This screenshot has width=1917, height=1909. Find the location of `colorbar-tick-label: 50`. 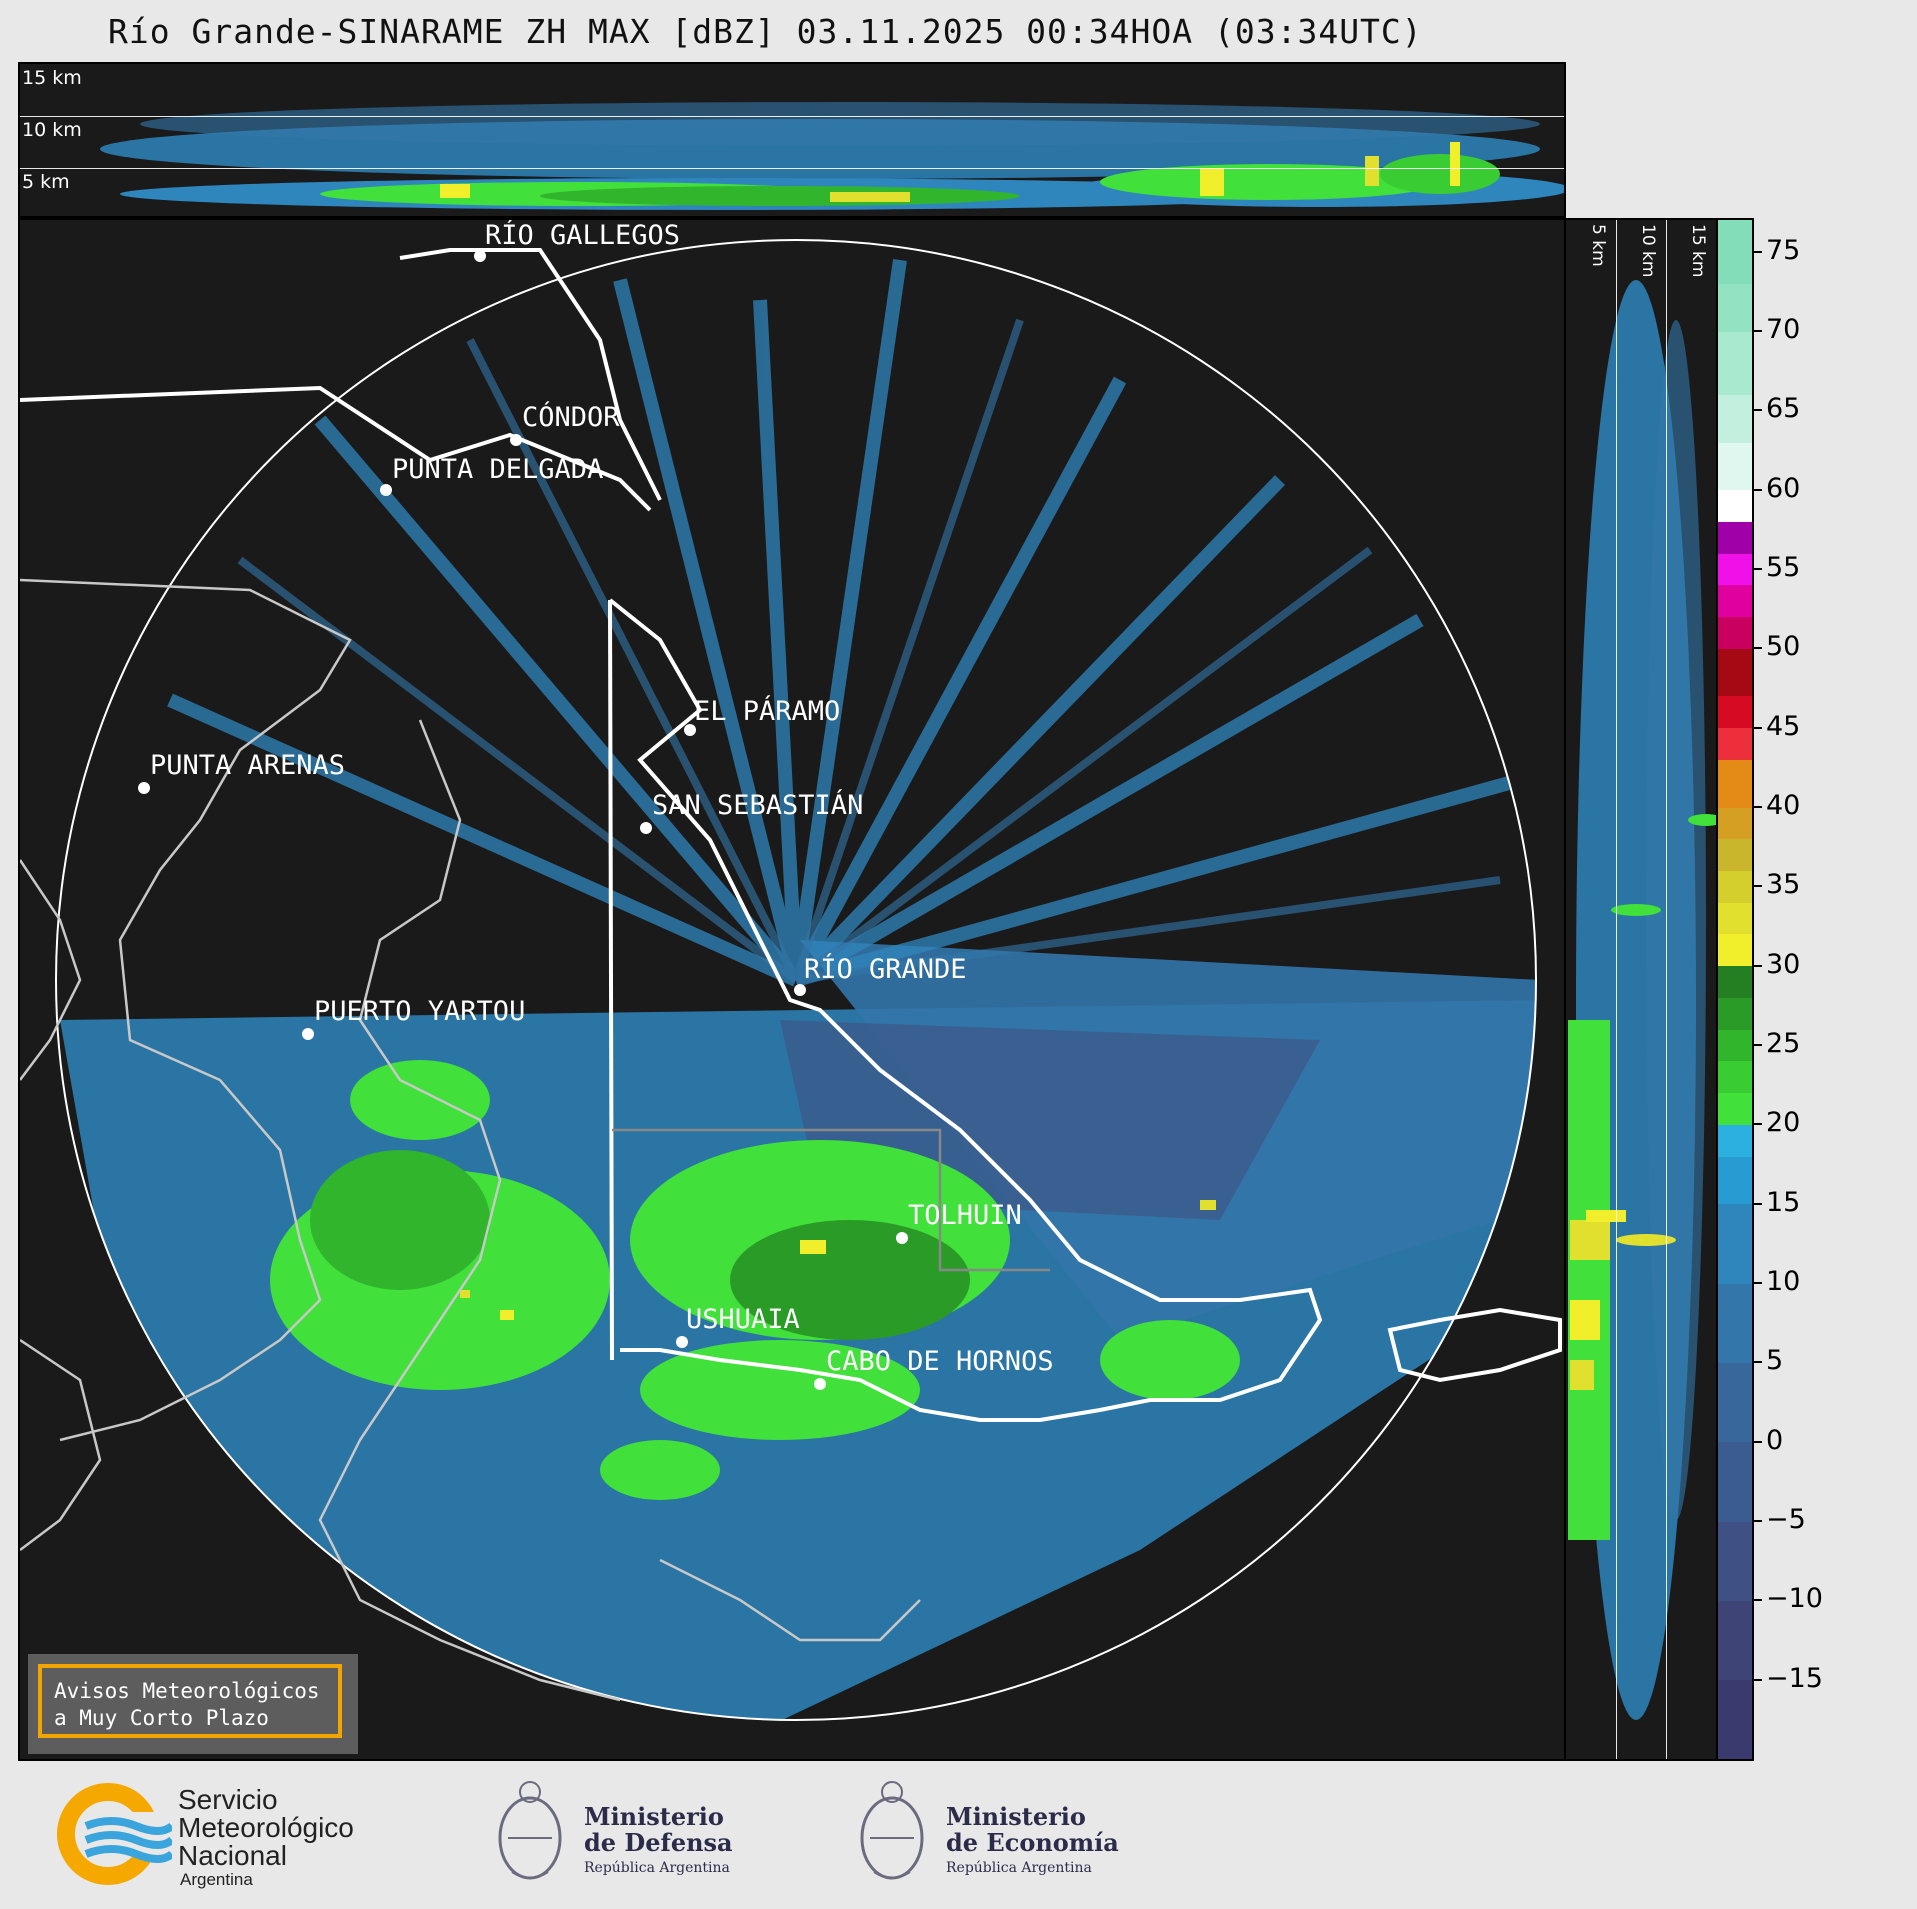

colorbar-tick-label: 50 is located at coordinates (1783, 647).